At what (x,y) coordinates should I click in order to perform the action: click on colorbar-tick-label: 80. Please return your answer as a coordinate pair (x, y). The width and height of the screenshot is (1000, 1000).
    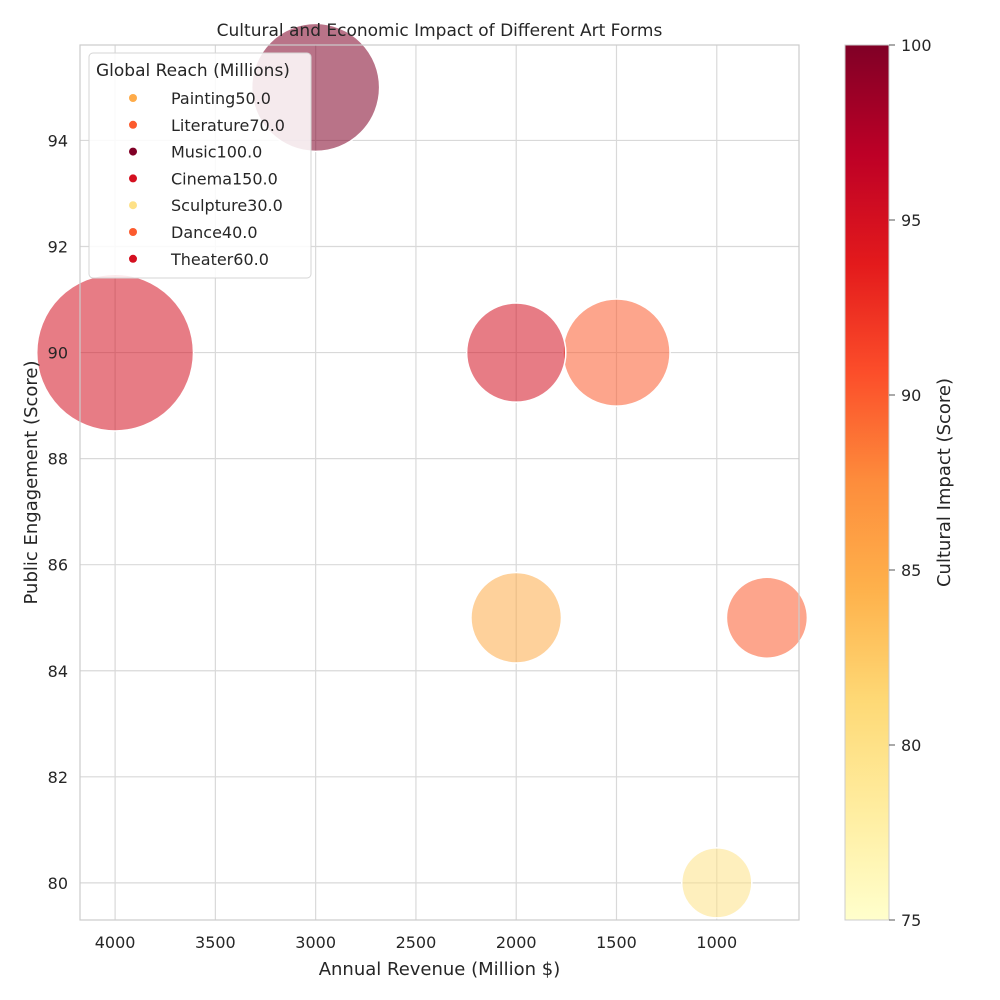
    Looking at the image, I should click on (911, 745).